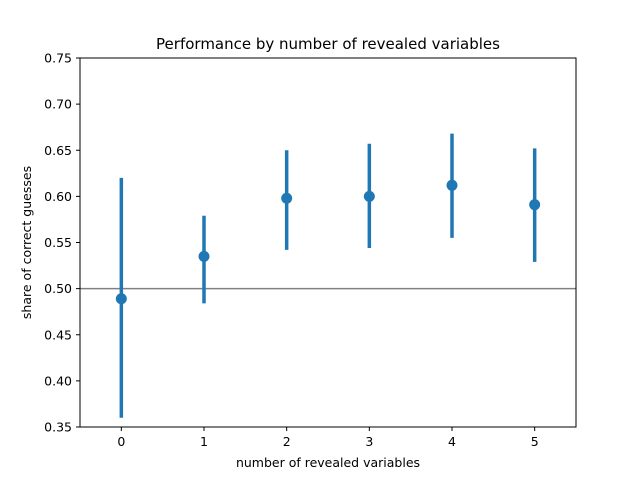  What do you see at coordinates (535, 441) in the screenshot?
I see `x-tick-label: 5` at bounding box center [535, 441].